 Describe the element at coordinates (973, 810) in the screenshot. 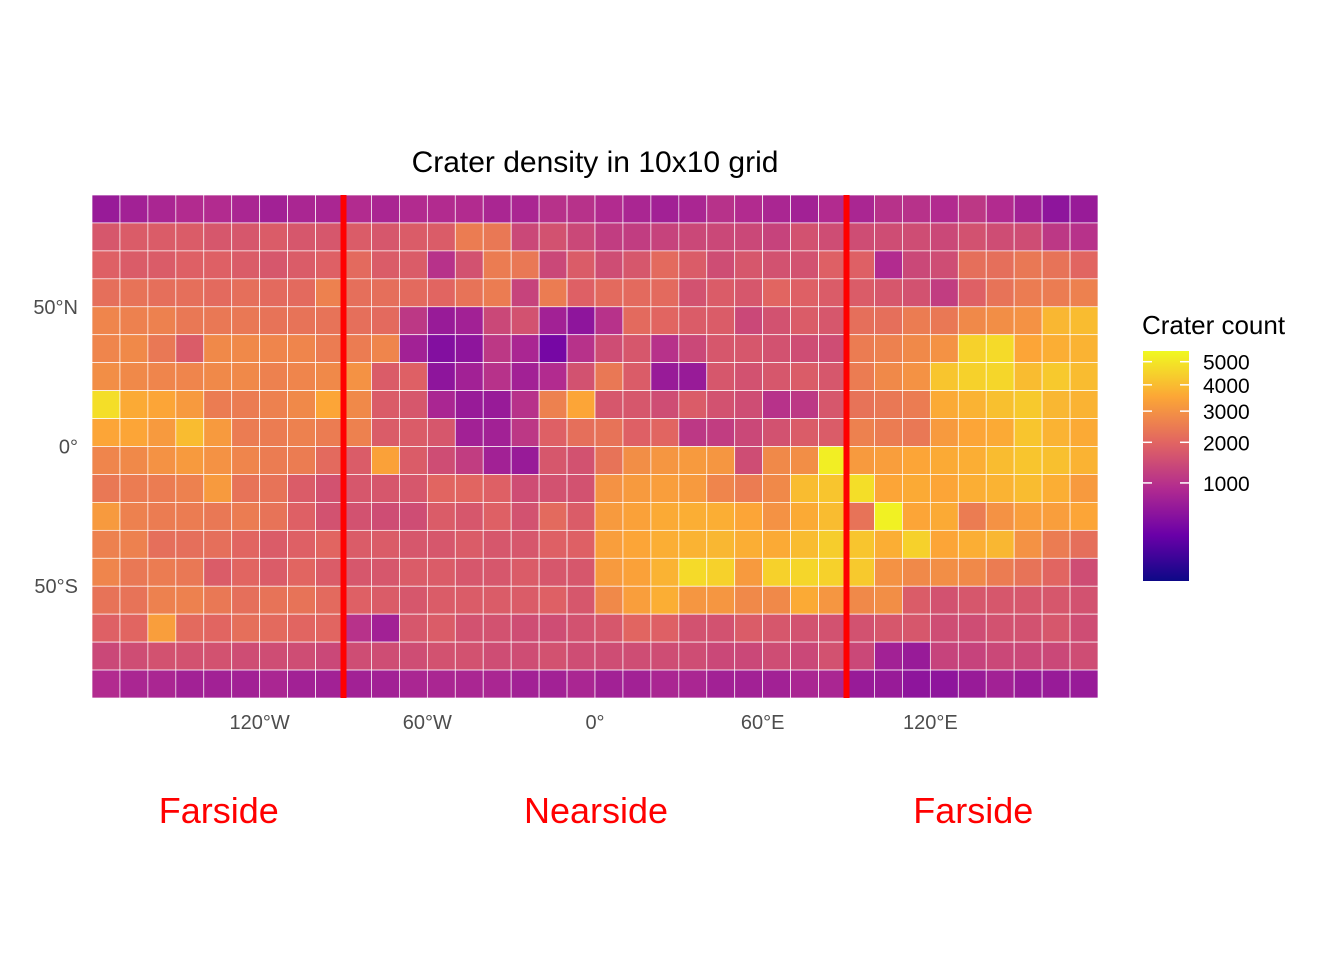

I see `region-label: Farside` at that location.